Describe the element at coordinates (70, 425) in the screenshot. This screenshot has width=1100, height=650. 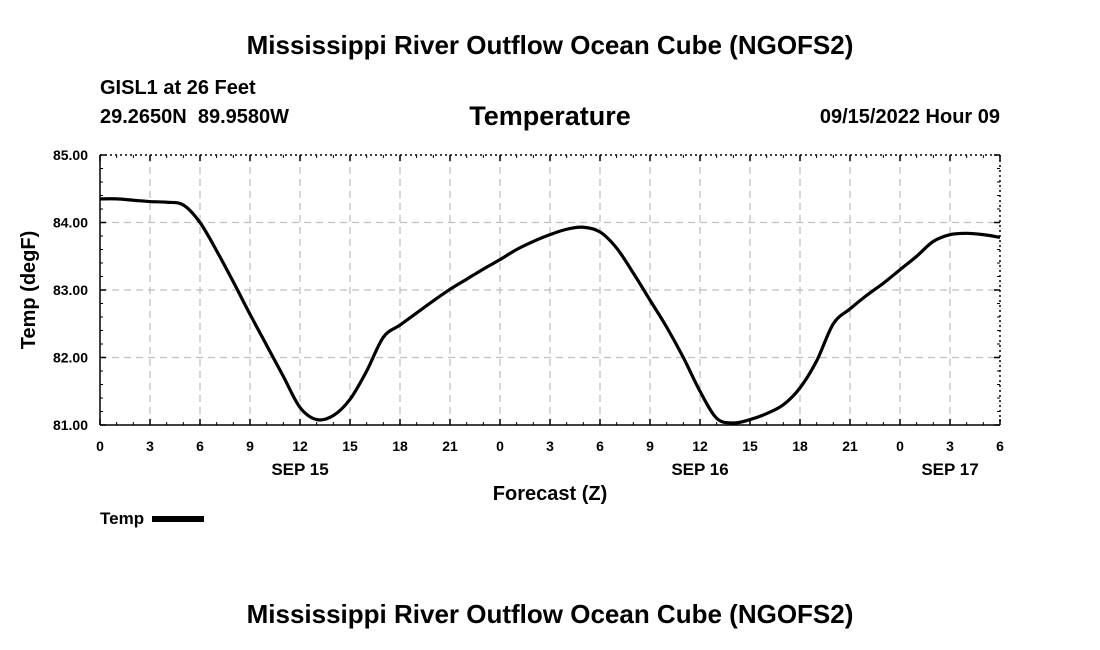
I see `y-tick-label: 81.00` at that location.